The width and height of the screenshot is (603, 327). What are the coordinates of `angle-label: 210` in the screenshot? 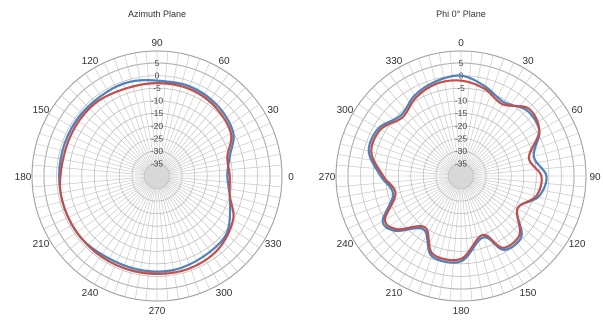 It's located at (41, 244).